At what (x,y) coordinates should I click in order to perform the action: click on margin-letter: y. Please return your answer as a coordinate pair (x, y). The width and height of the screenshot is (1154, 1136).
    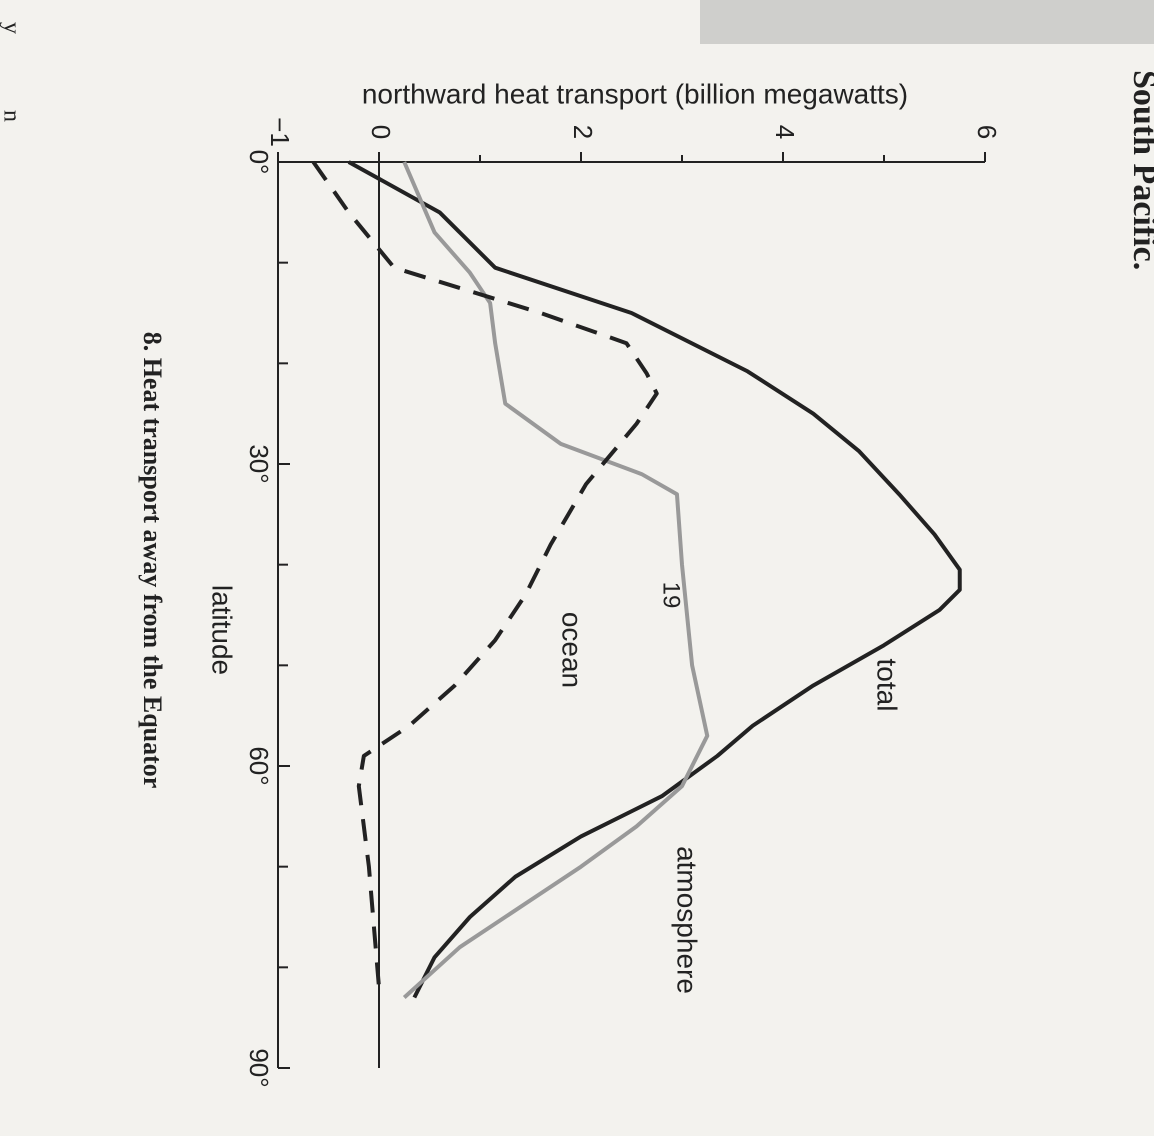
    Looking at the image, I should click on (12, 28).